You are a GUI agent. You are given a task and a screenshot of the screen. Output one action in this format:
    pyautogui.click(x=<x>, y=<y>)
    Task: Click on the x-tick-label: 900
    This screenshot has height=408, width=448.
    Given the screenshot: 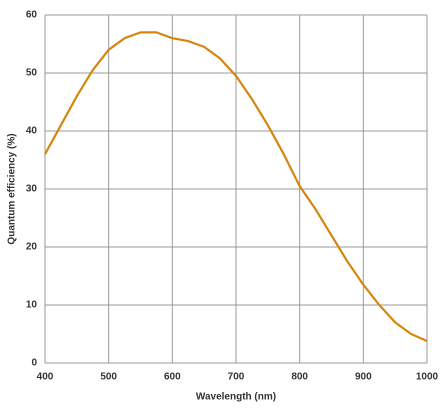 What is the action you would take?
    pyautogui.click(x=363, y=377)
    